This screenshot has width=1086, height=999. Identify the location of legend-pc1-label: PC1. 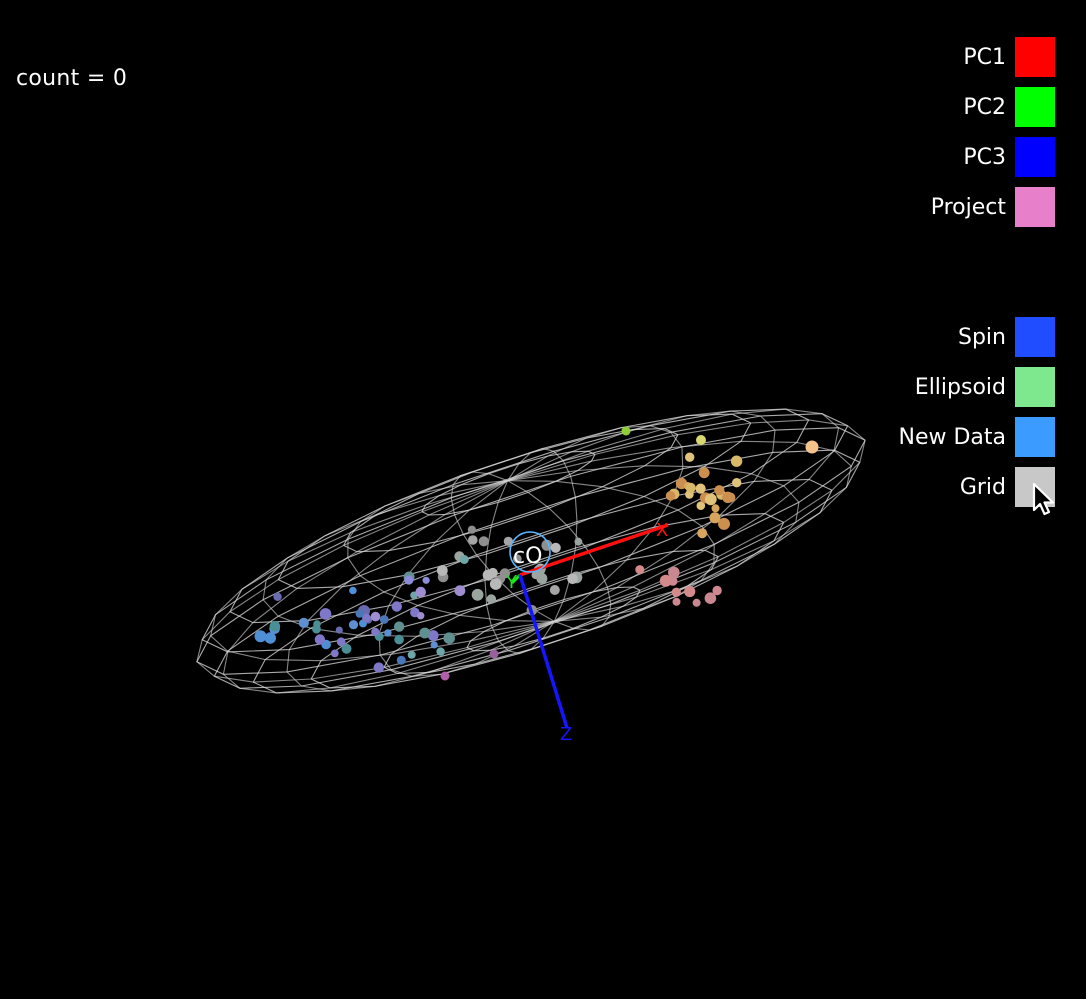
(984, 57).